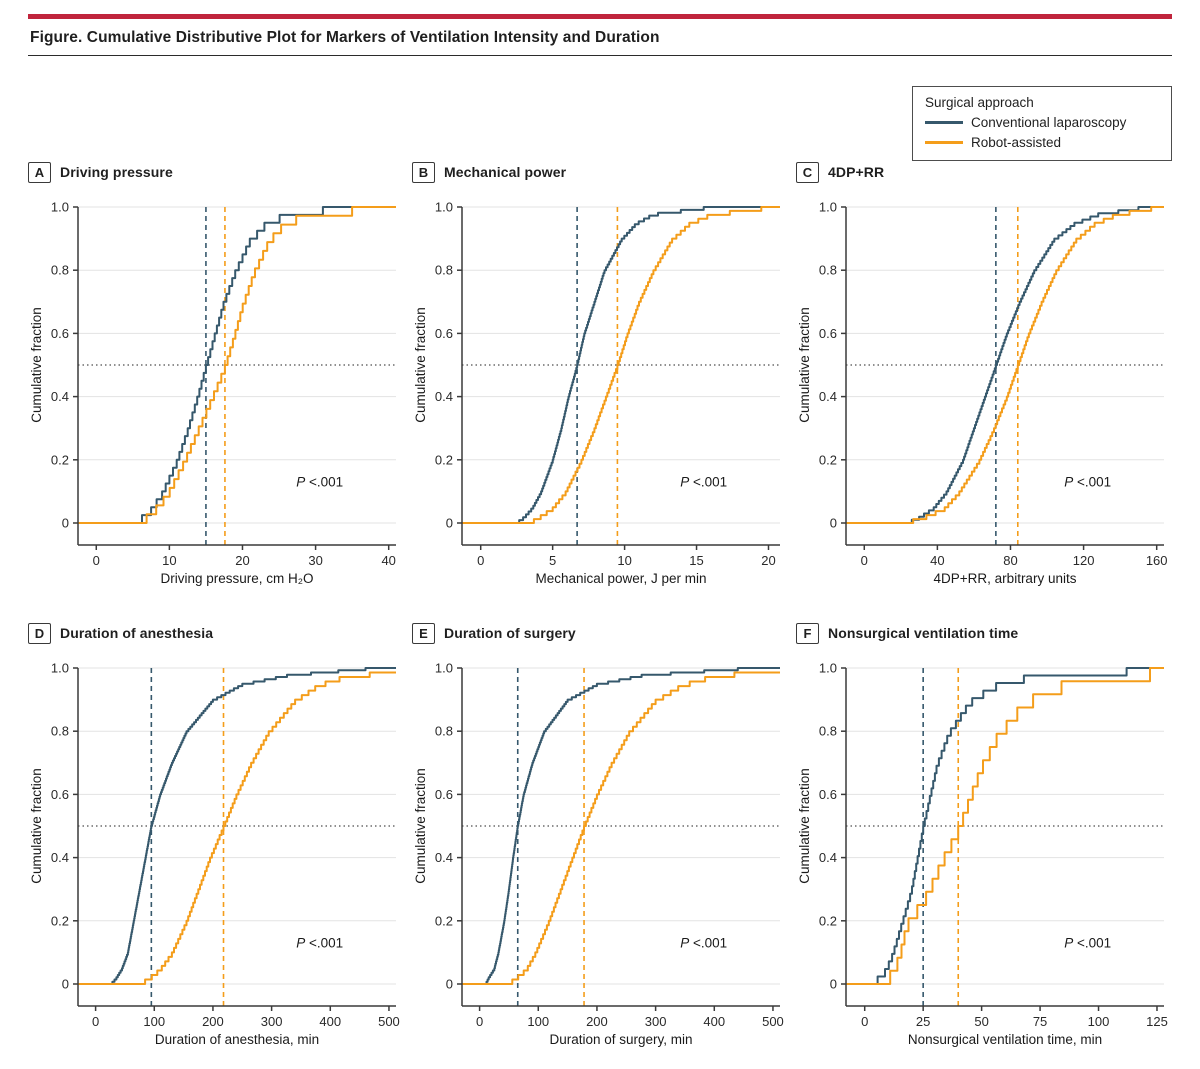 This screenshot has width=1200, height=1069. I want to click on svg-text: 30, so click(315, 560).